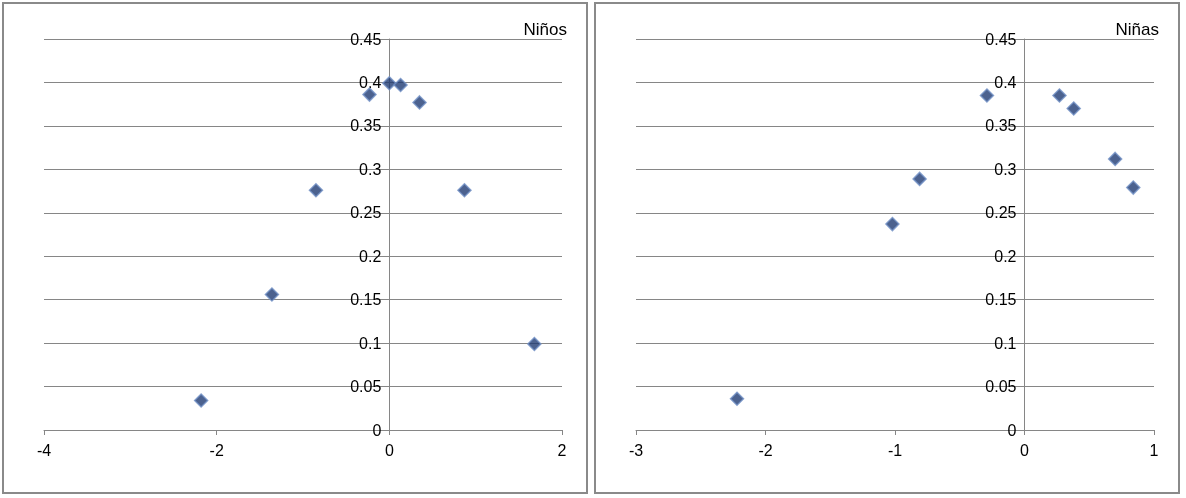 The image size is (1186, 498). What do you see at coordinates (1154, 450) in the screenshot?
I see `x-tick-label: 1` at bounding box center [1154, 450].